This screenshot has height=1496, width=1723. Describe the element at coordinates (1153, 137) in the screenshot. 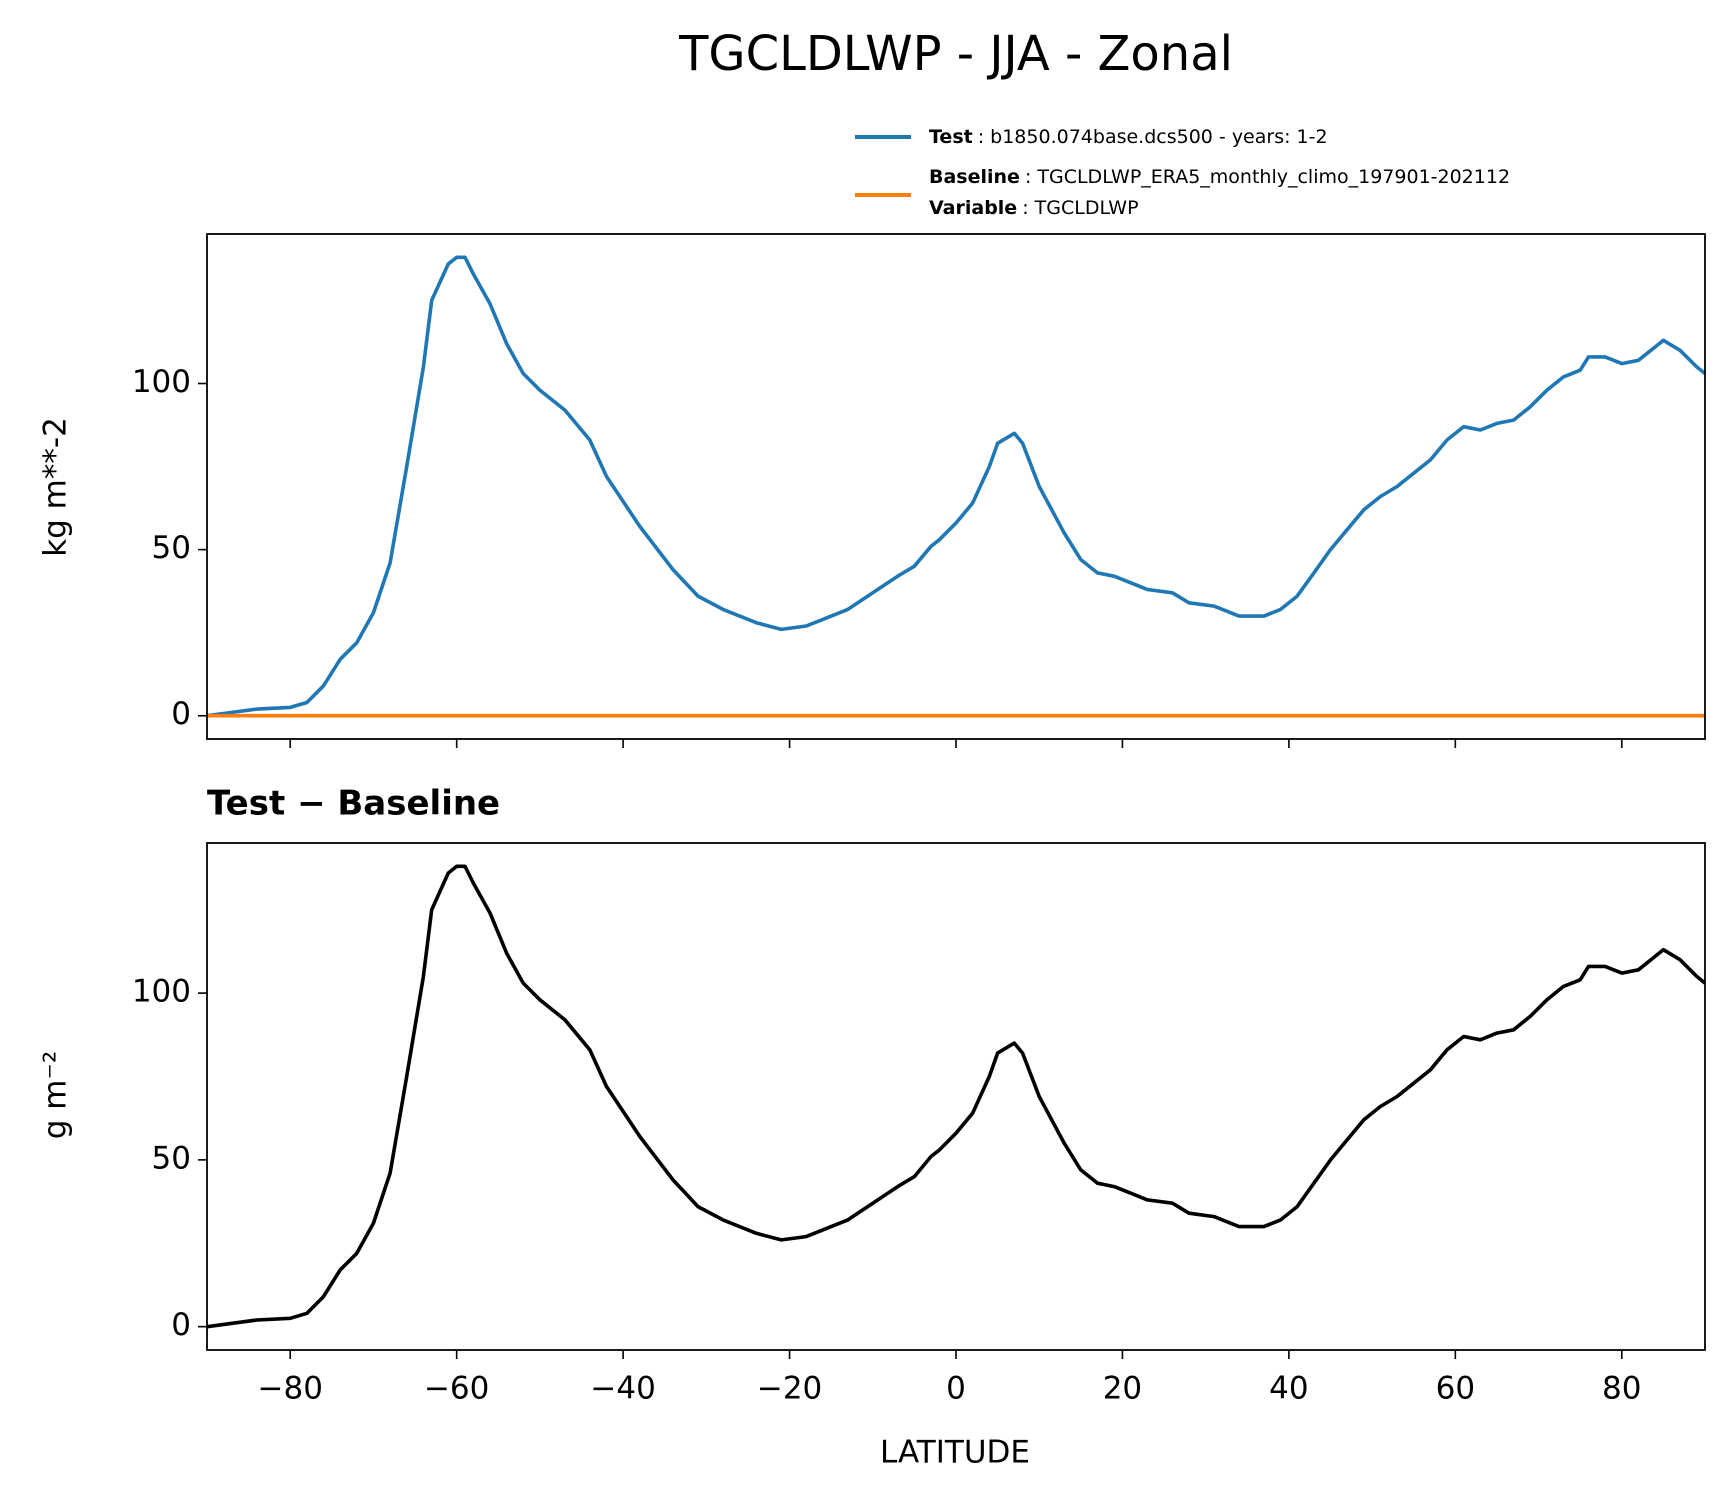

I see `legend-description: : b1850.074base.dcs500 - years: 1-2` at that location.